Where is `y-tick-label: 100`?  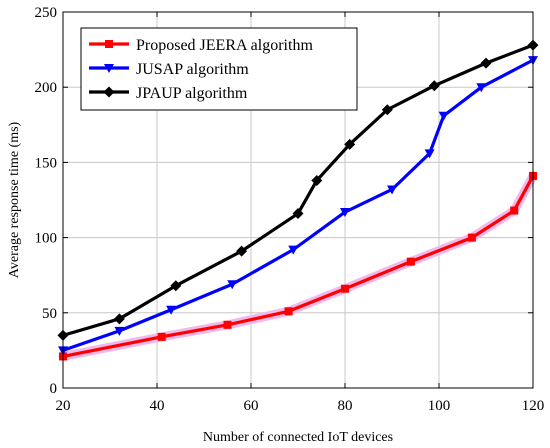
y-tick-label: 100 is located at coordinates (46, 239).